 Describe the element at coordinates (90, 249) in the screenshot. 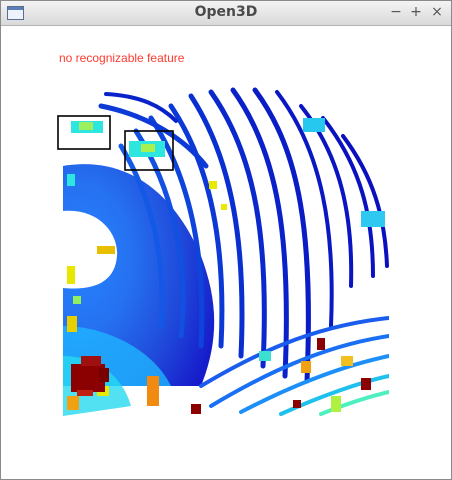

I see `sensor-occlusion` at that location.